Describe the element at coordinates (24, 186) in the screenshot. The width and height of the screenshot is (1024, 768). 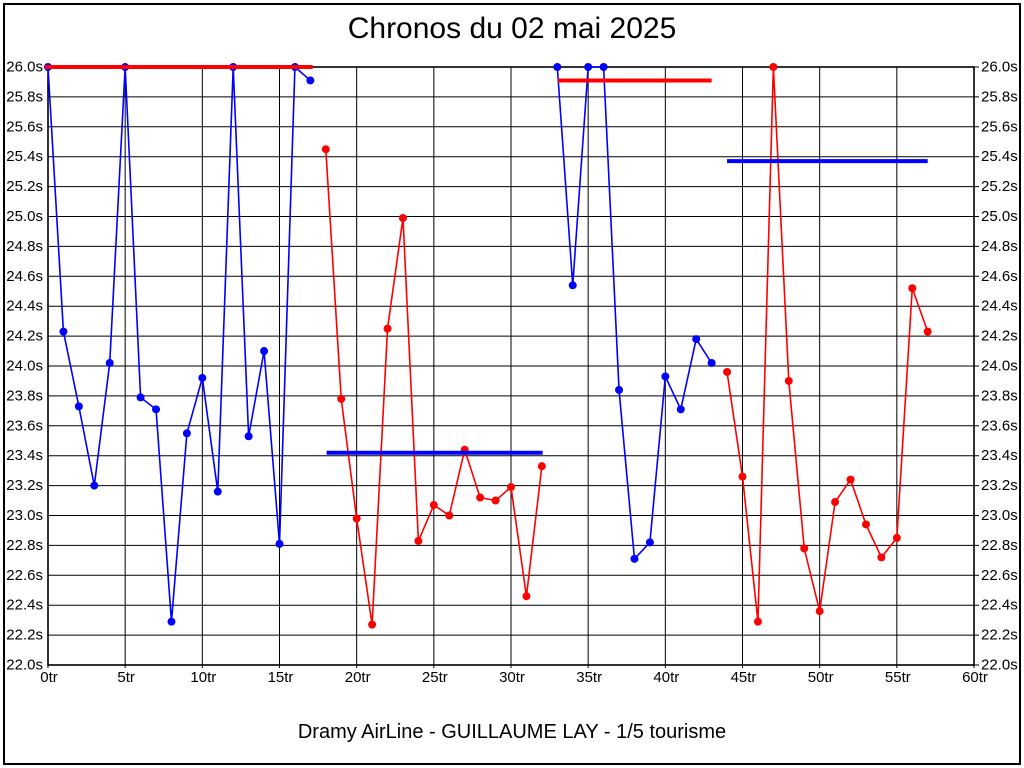
I see `y-axis-label-left: 25.2s` at that location.